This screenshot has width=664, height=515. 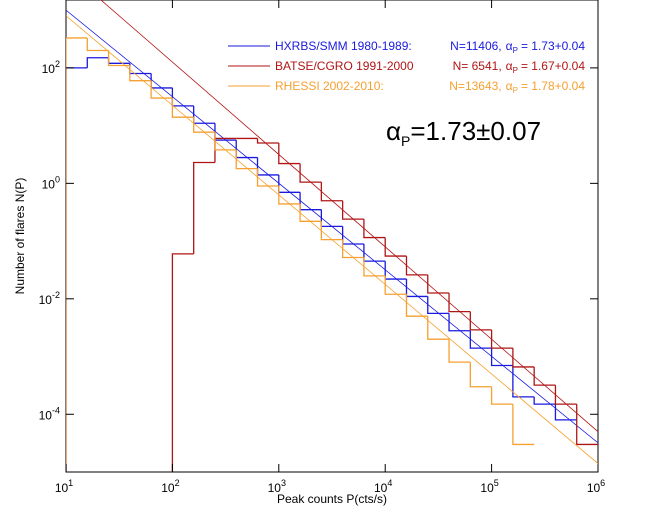 What do you see at coordinates (553, 66) in the screenshot?
I see `legend-alpha-value: = 1.67+0.04` at bounding box center [553, 66].